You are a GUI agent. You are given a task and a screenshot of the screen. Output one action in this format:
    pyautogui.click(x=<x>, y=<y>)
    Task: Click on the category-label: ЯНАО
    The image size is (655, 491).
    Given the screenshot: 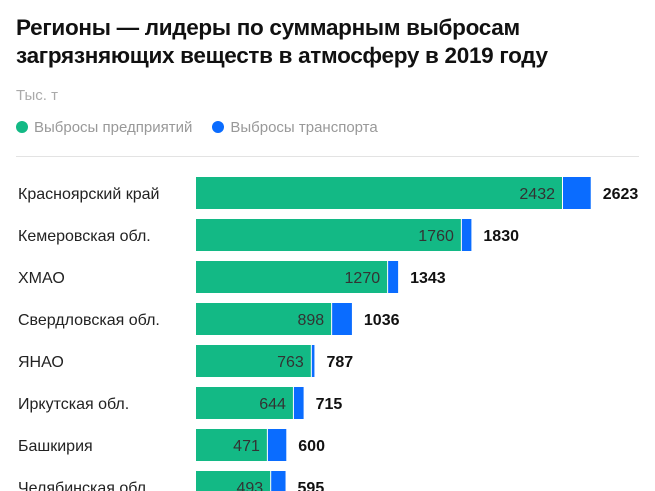 What is the action you would take?
    pyautogui.click(x=41, y=362)
    